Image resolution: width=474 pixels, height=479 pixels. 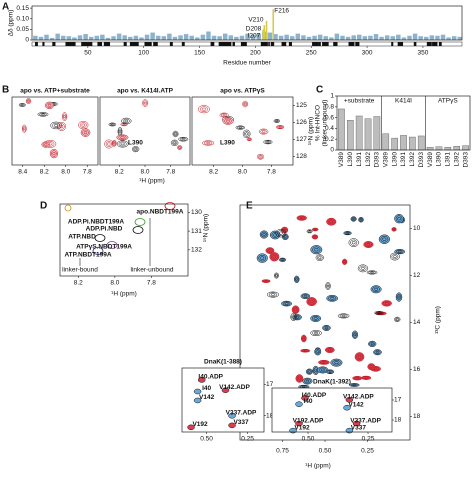 I want to click on y-axis-label: ¹³C (ppm), so click(x=438, y=320).